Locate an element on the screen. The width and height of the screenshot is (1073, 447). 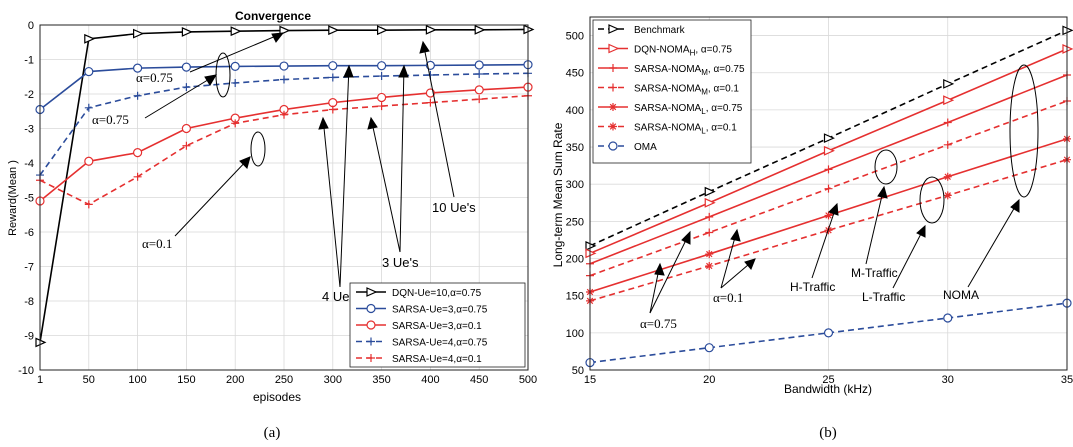
x-tick-label: 1 is located at coordinates (40, 380).